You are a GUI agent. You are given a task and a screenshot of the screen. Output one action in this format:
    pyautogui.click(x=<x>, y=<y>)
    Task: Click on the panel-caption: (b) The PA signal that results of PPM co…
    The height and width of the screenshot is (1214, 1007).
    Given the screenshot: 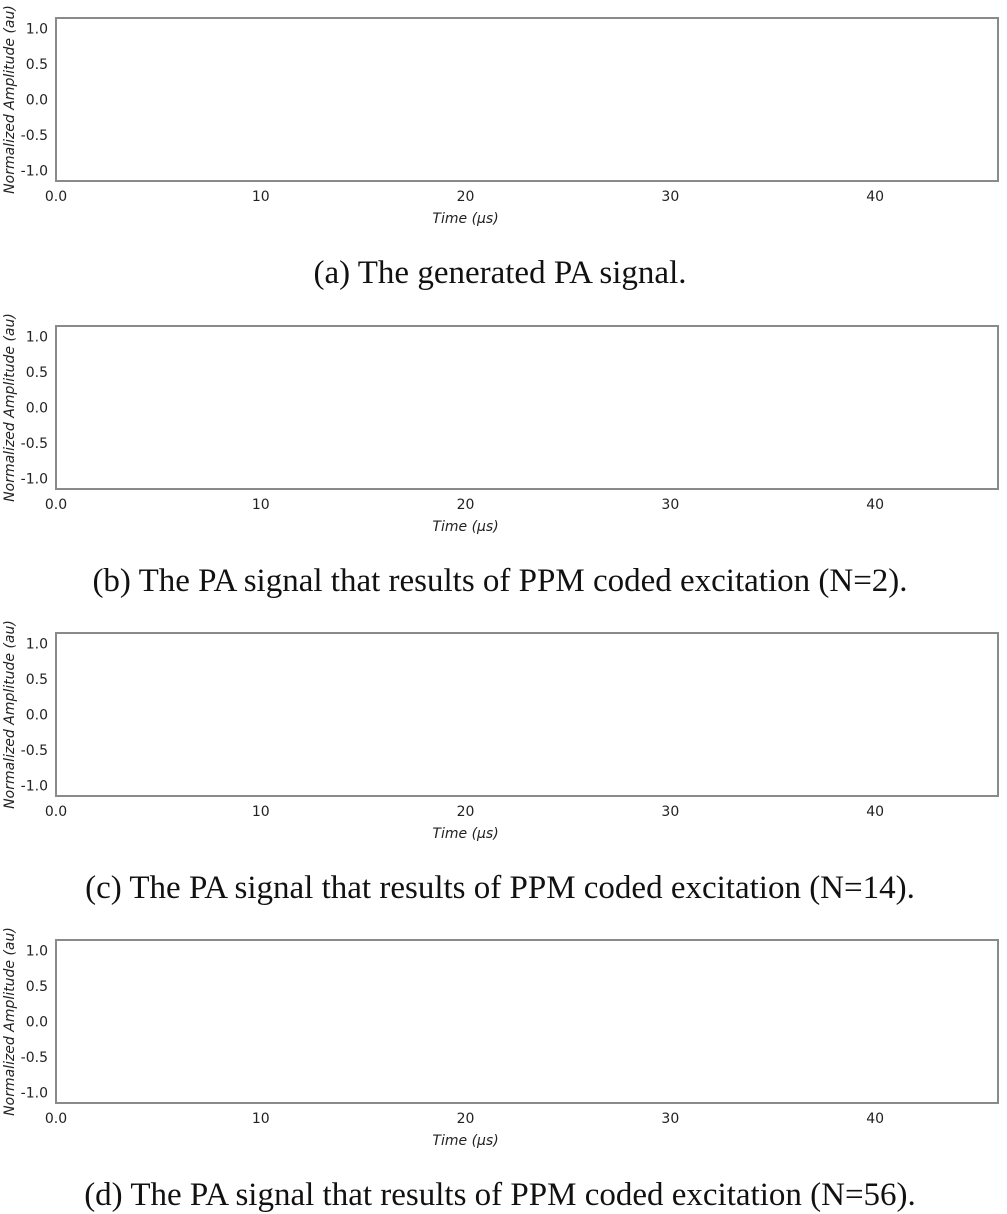 What is the action you would take?
    pyautogui.click(x=499, y=581)
    